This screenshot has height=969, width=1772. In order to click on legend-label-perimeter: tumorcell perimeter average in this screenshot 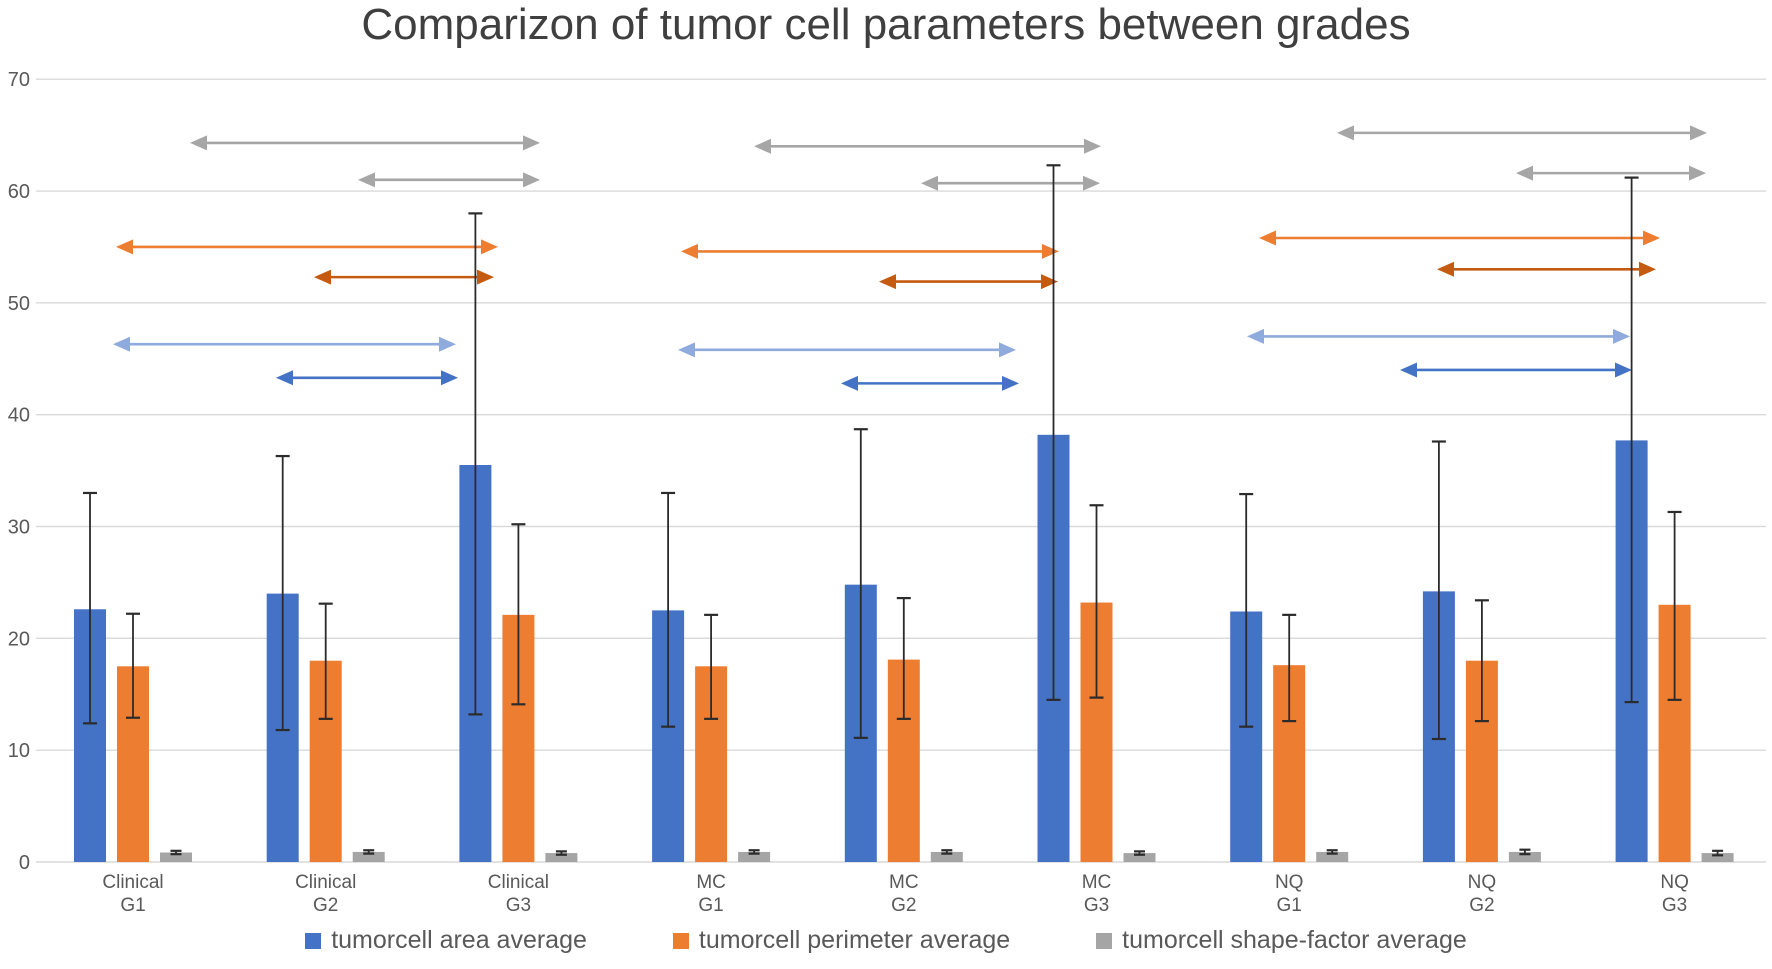, I will do `click(854, 940)`.